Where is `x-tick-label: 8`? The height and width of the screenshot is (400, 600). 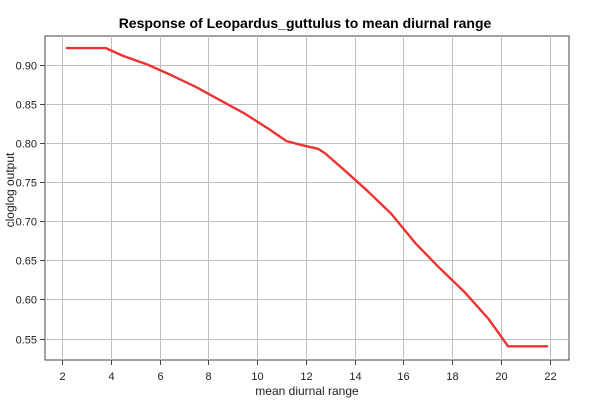 x-tick-label: 8 is located at coordinates (208, 377).